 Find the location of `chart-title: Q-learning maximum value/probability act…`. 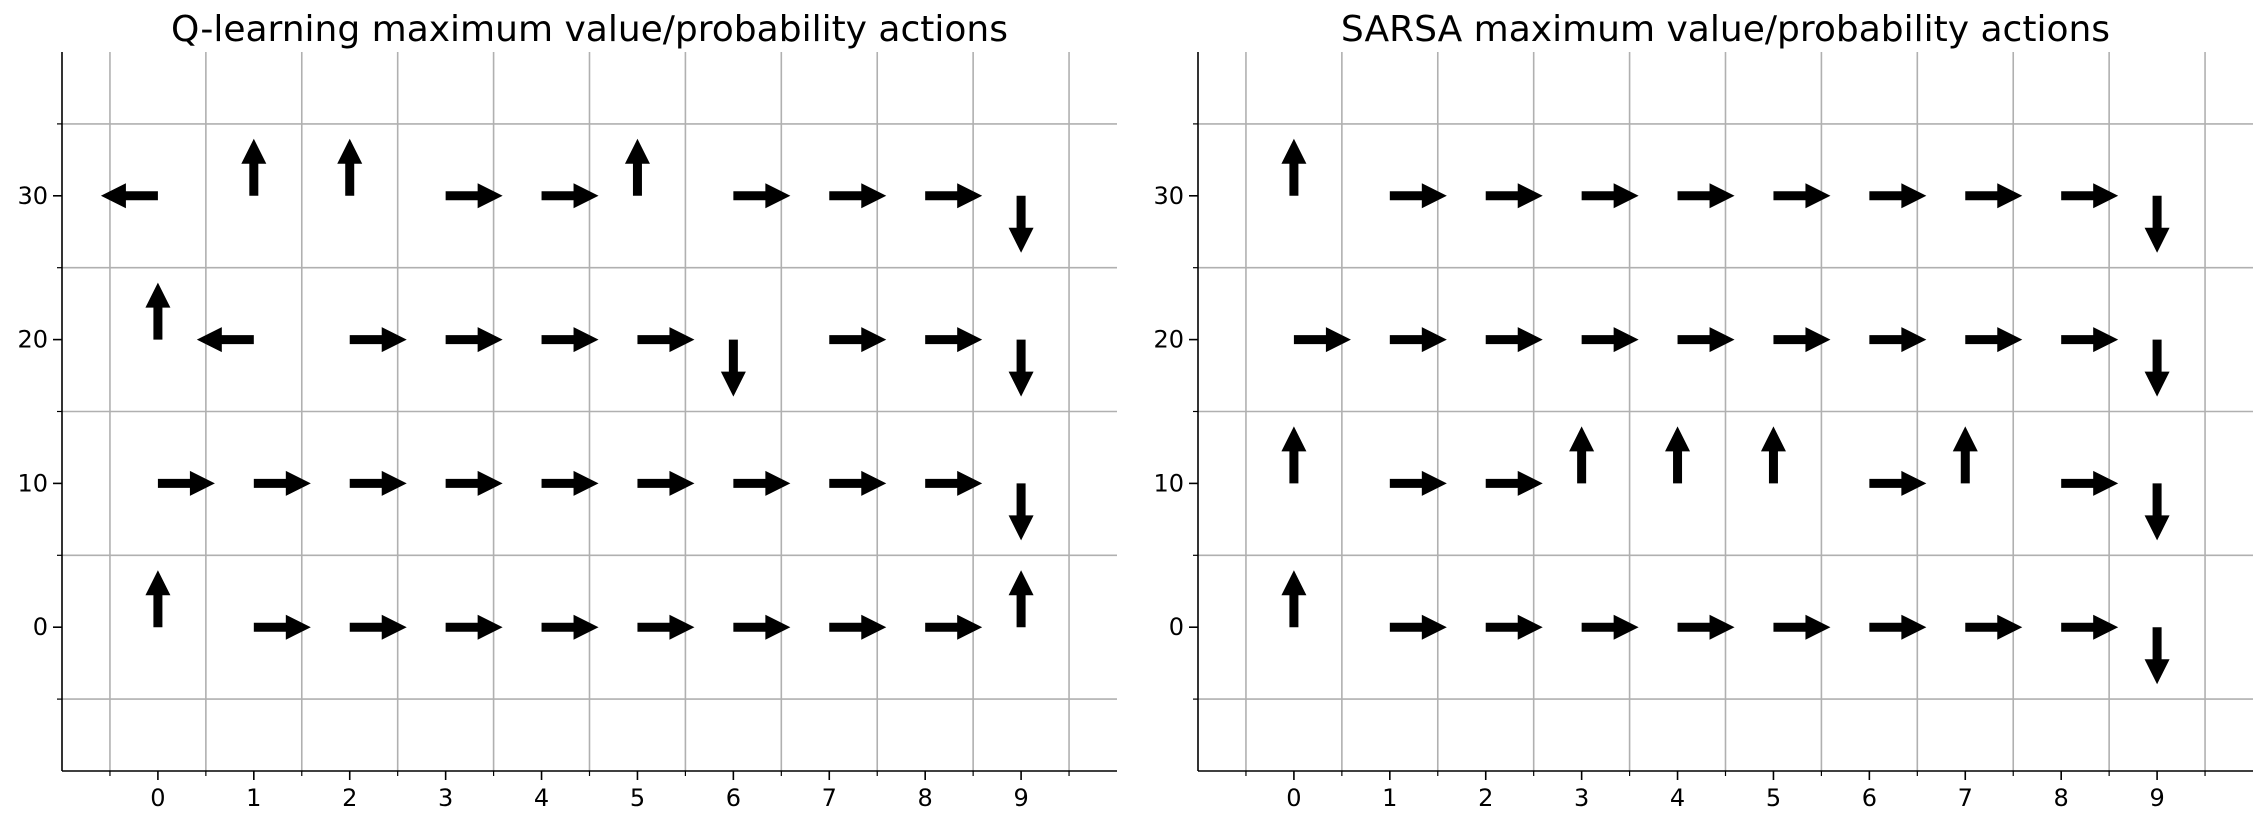

chart-title: Q-learning maximum value/probability act… is located at coordinates (589, 29).